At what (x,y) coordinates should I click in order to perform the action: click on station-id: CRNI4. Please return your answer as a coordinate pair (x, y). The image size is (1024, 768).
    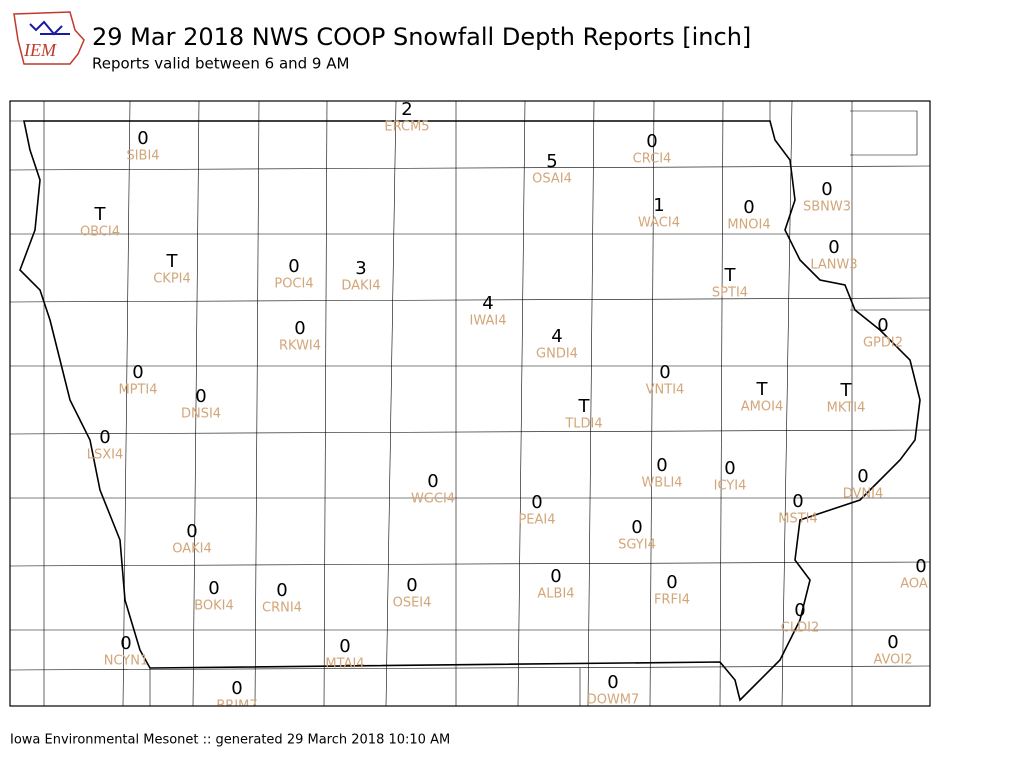
    Looking at the image, I should click on (282, 608).